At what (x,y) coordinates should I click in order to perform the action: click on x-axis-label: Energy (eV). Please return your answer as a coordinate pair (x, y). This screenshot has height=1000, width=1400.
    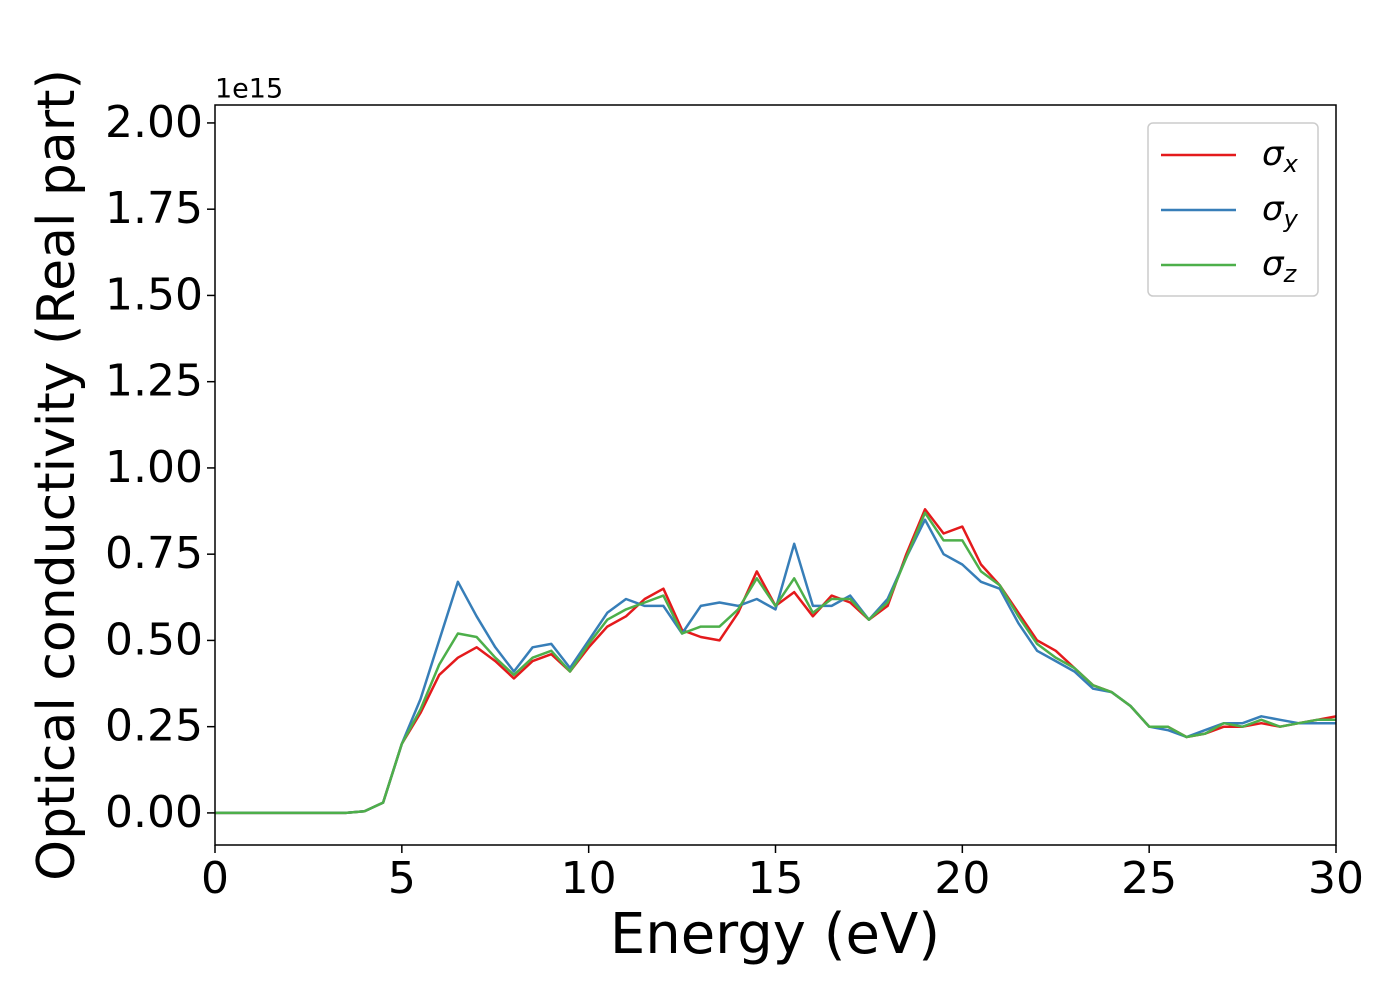
    Looking at the image, I should click on (775, 934).